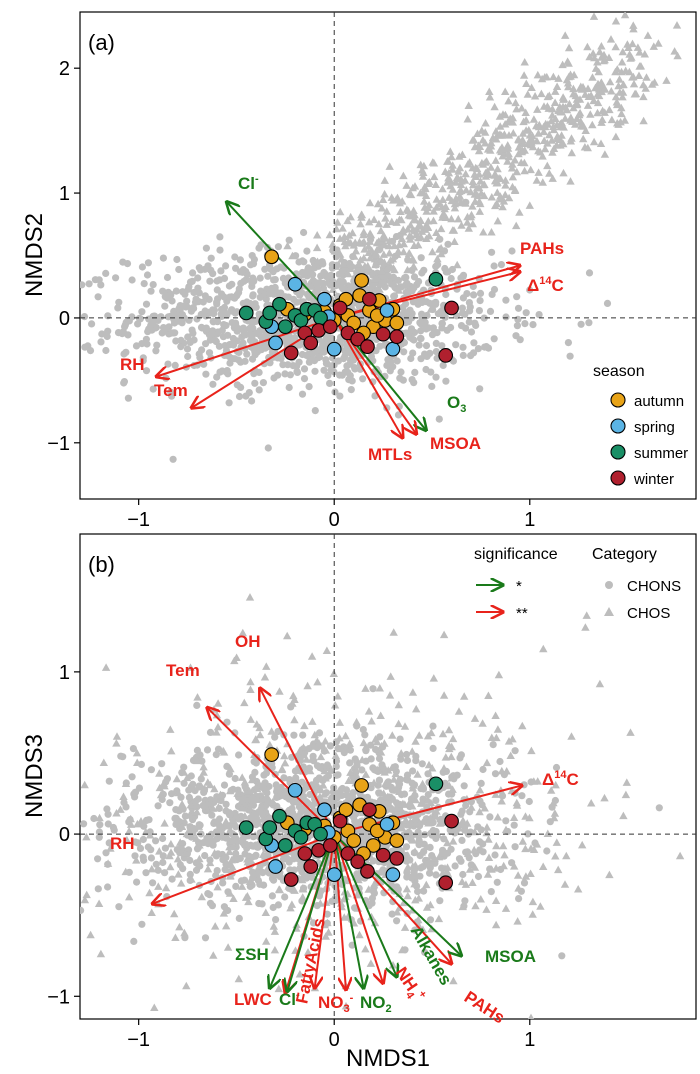 Image resolution: width=700 pixels, height=1074 pixels. Describe the element at coordinates (64, 194) in the screenshot. I see `y-tick-label: 1` at that location.